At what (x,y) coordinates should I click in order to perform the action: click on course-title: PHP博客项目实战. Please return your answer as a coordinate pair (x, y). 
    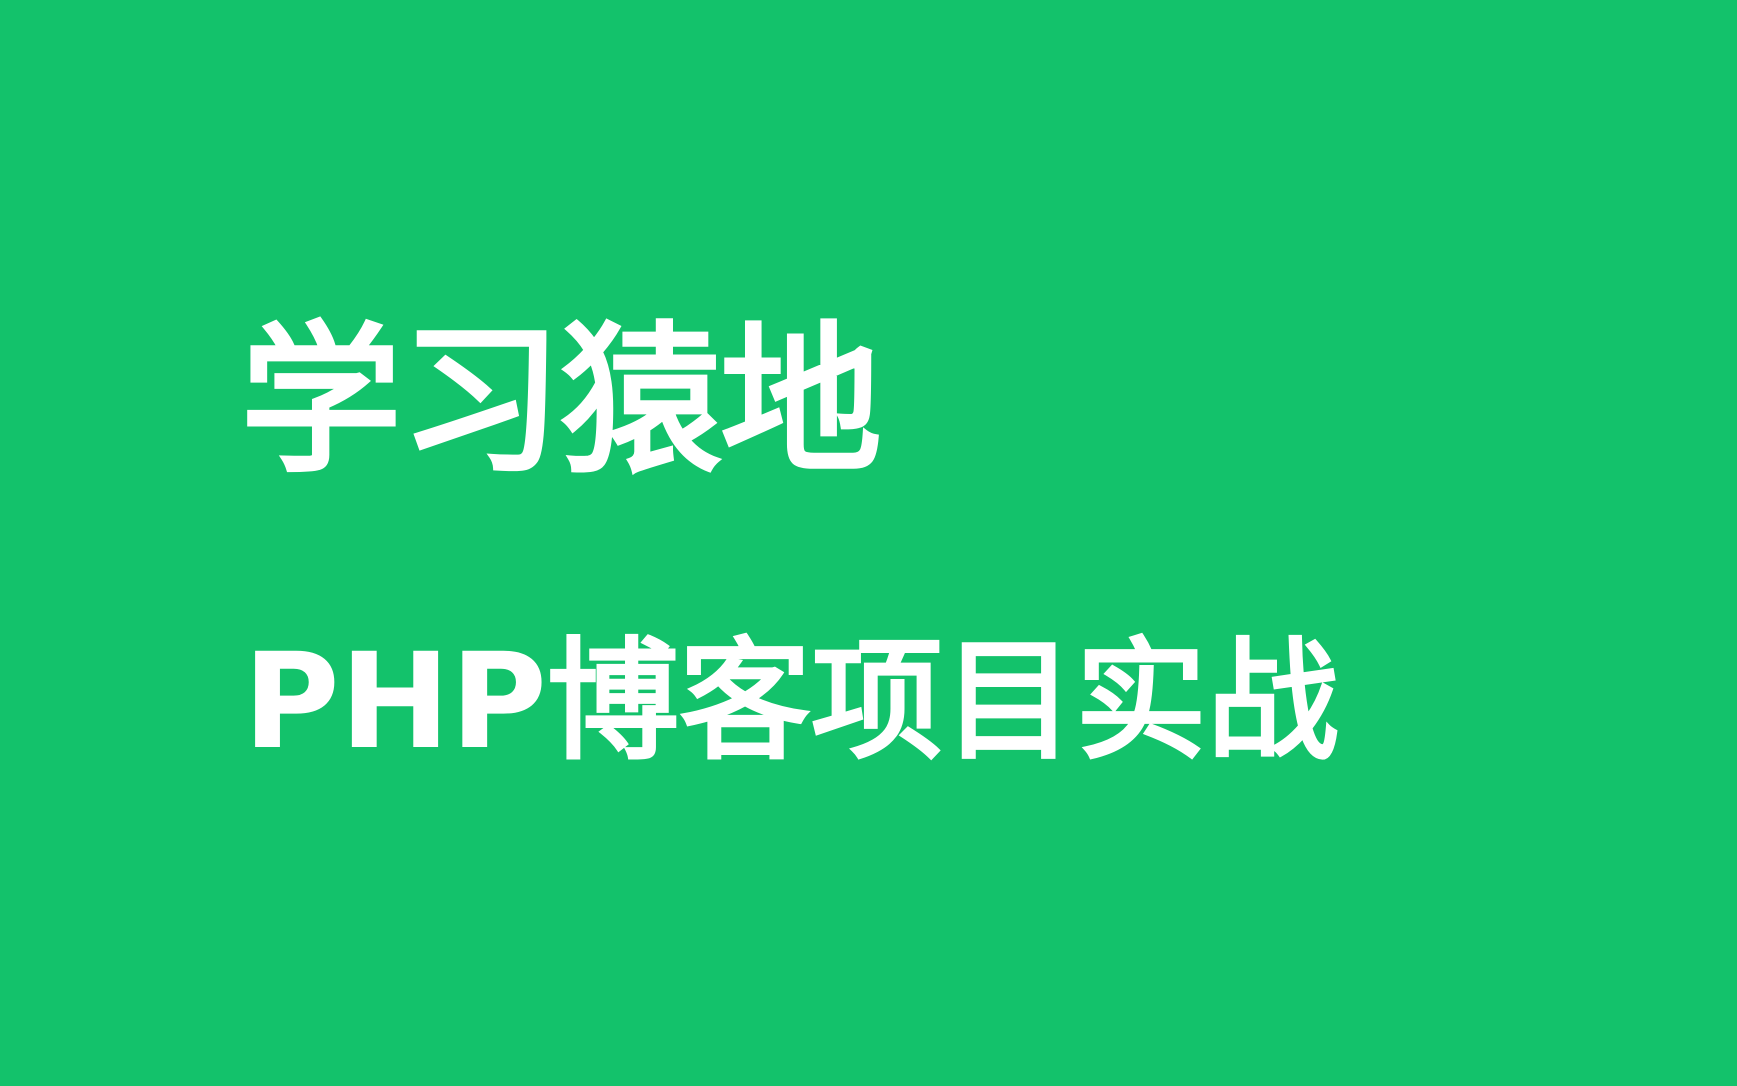
    Looking at the image, I should click on (791, 702).